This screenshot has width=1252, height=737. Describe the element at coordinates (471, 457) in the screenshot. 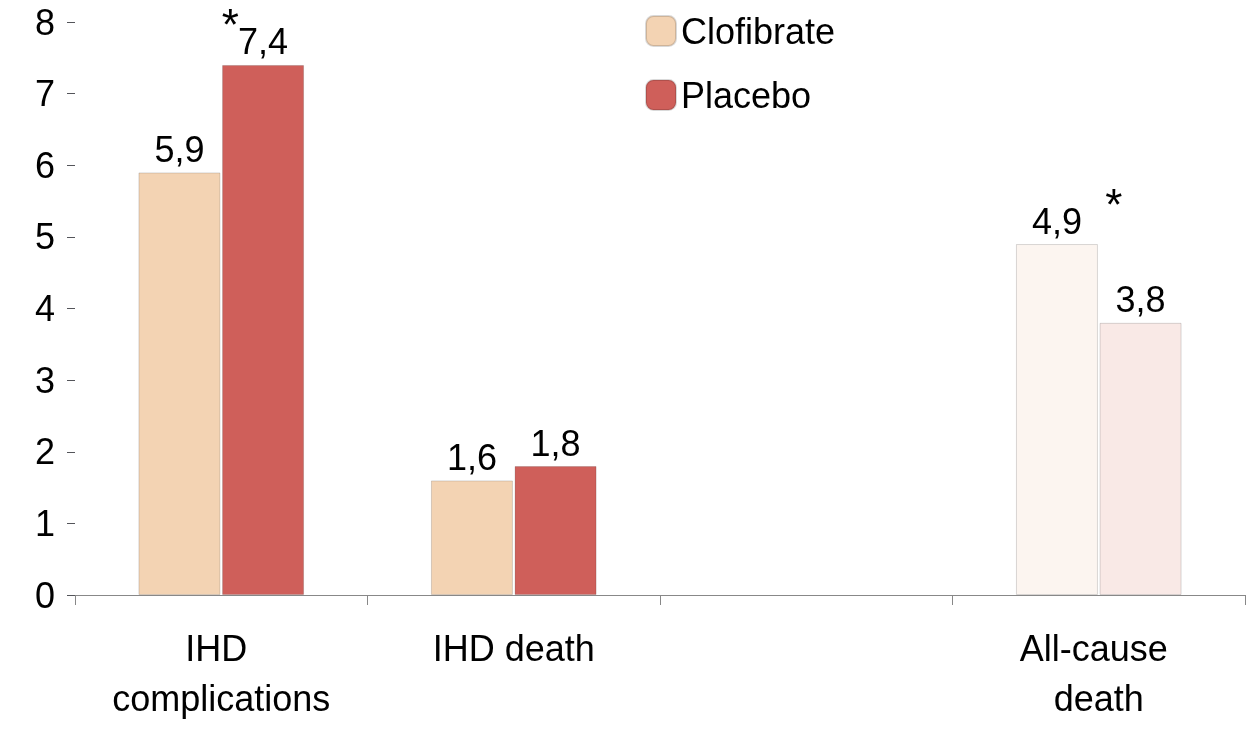

I see `data-label: 1,6` at that location.